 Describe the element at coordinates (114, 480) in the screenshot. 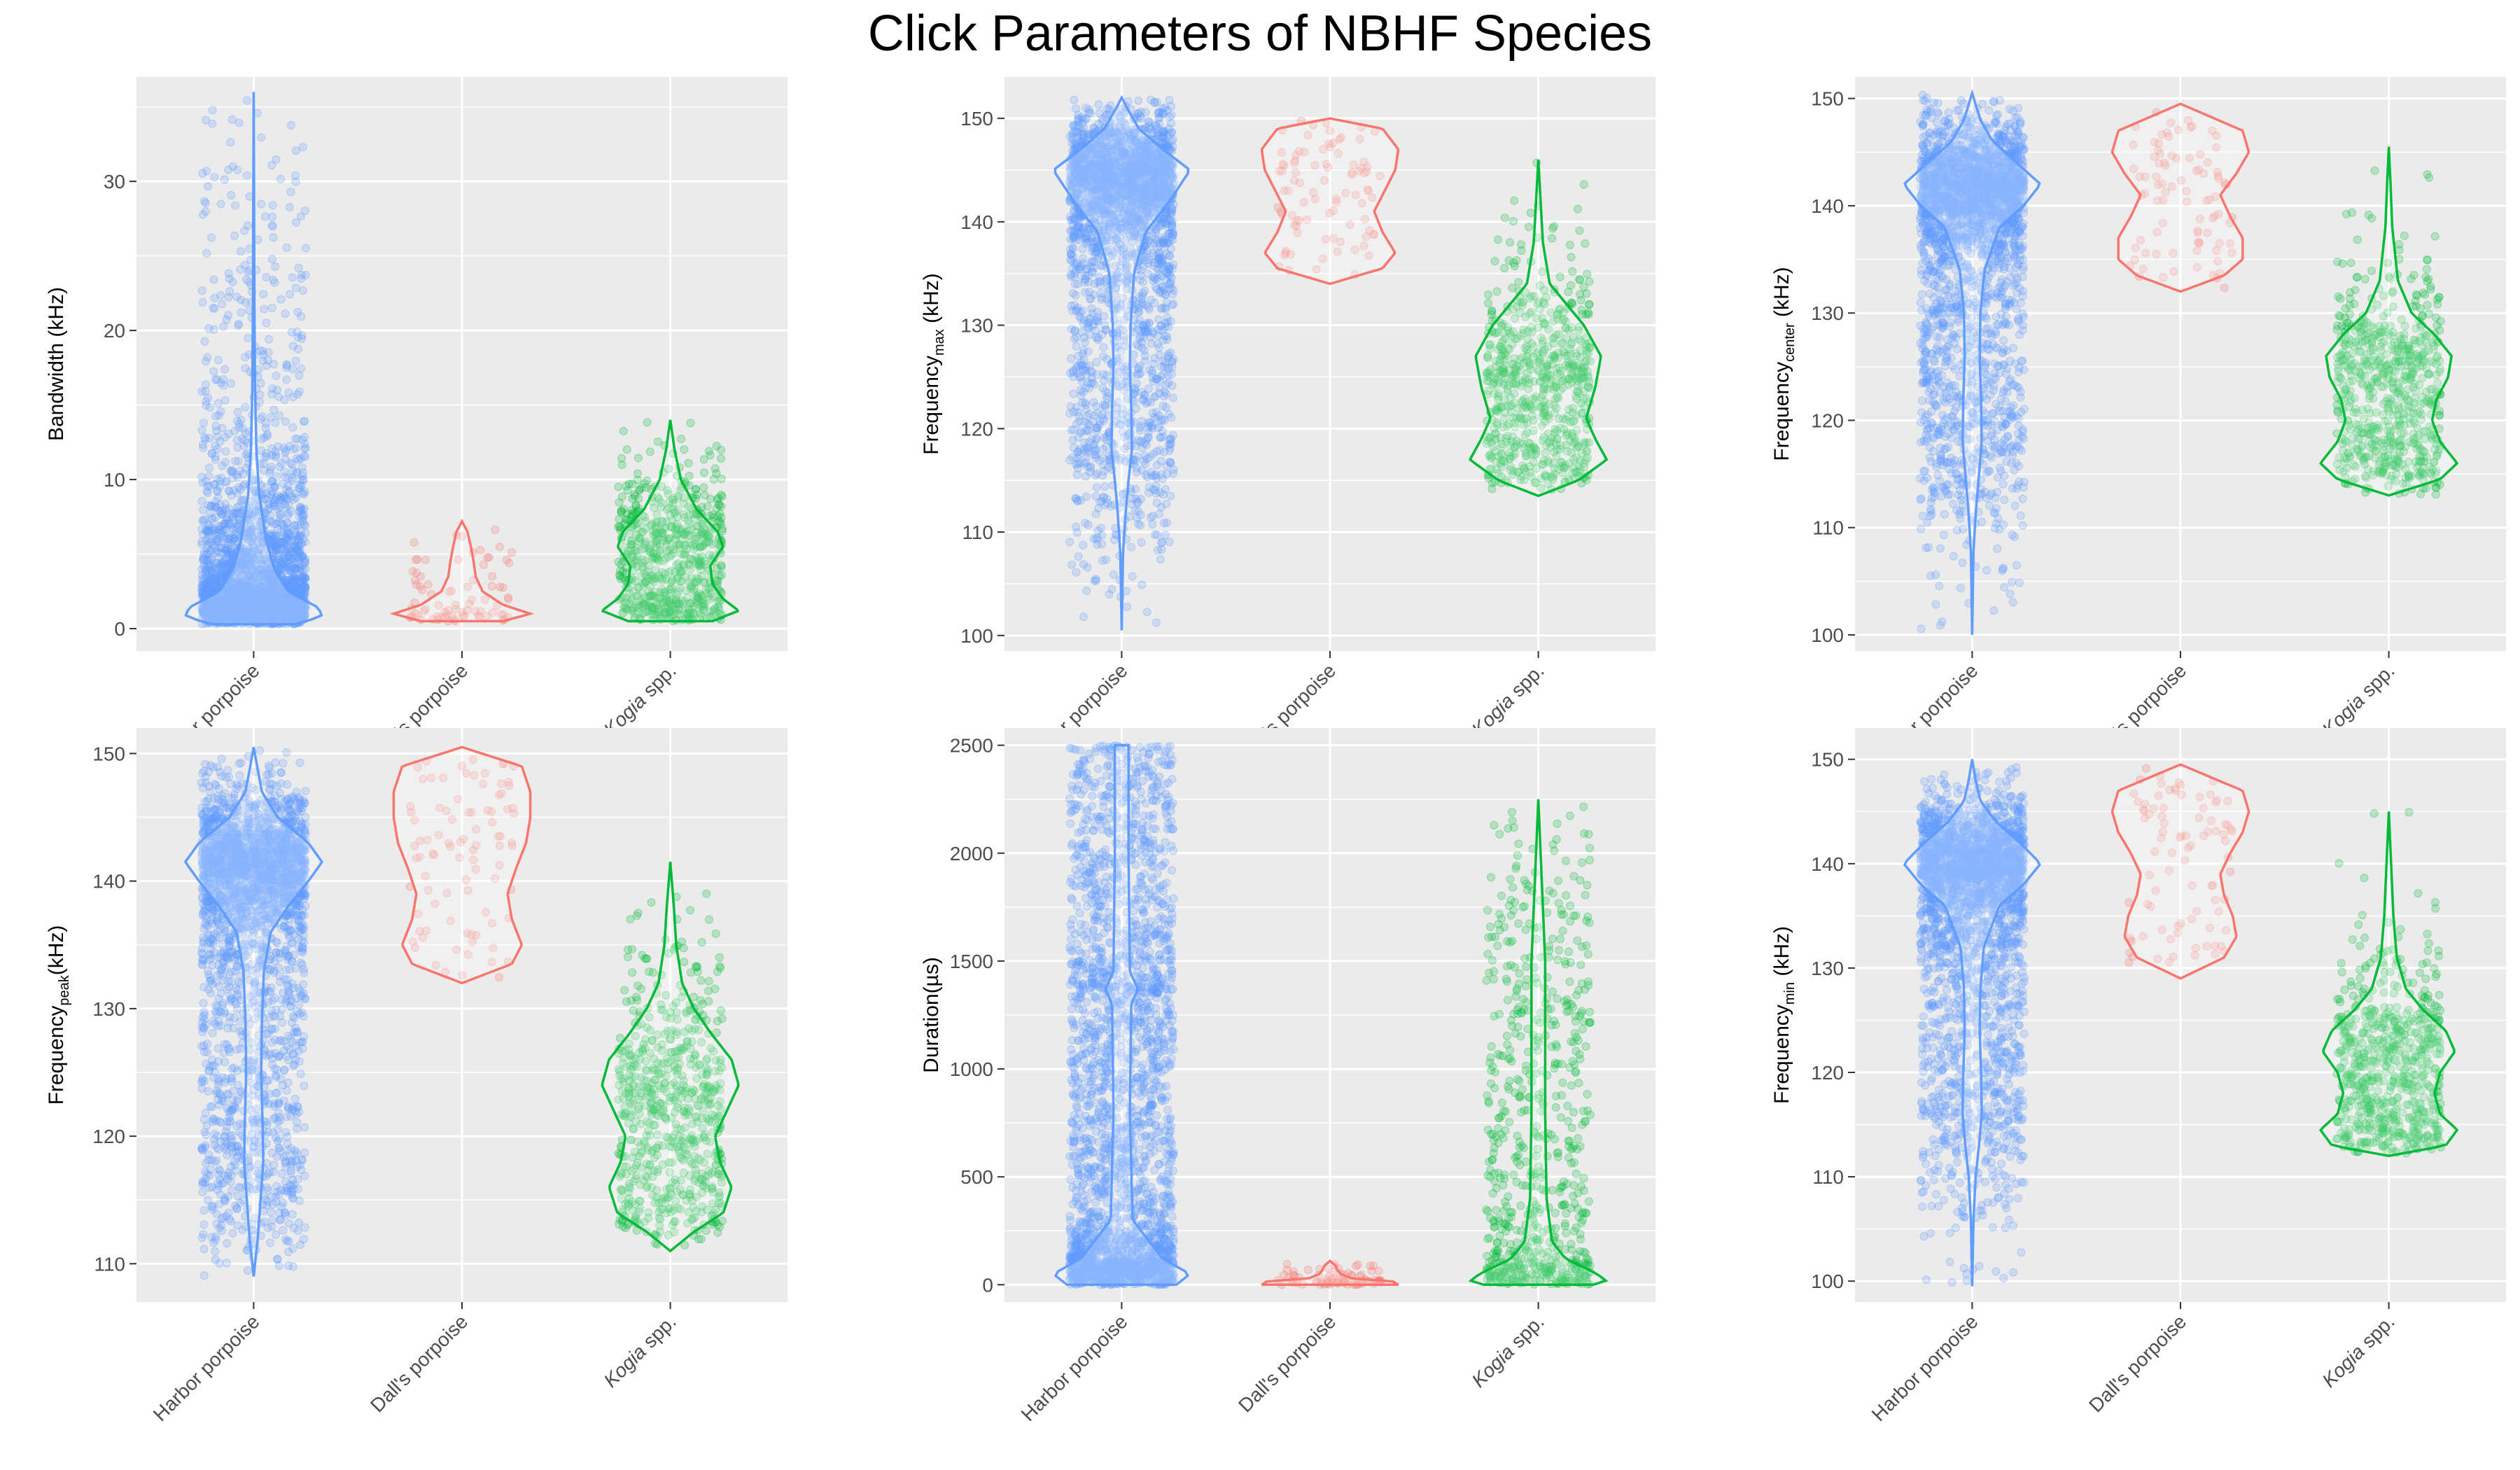

I see `y-tick-label: 10` at that location.